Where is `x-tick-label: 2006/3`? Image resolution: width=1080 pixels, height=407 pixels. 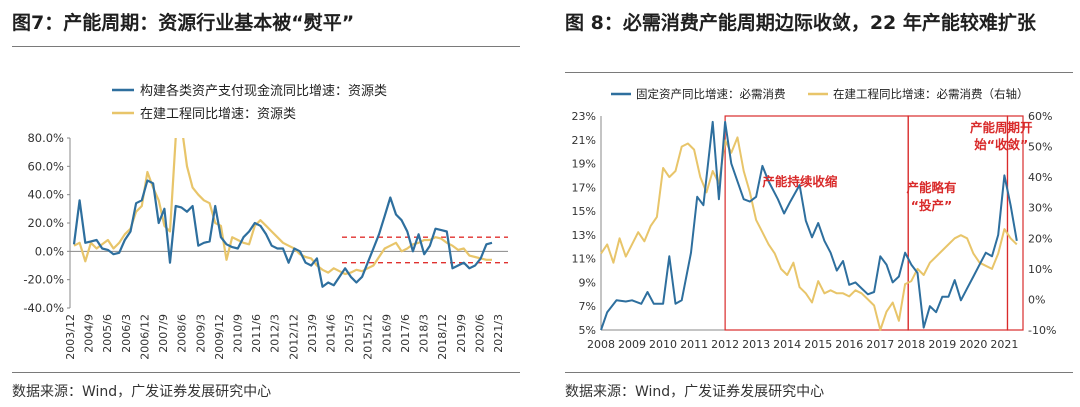 x-tick-label: 2006/3 is located at coordinates (126, 333).